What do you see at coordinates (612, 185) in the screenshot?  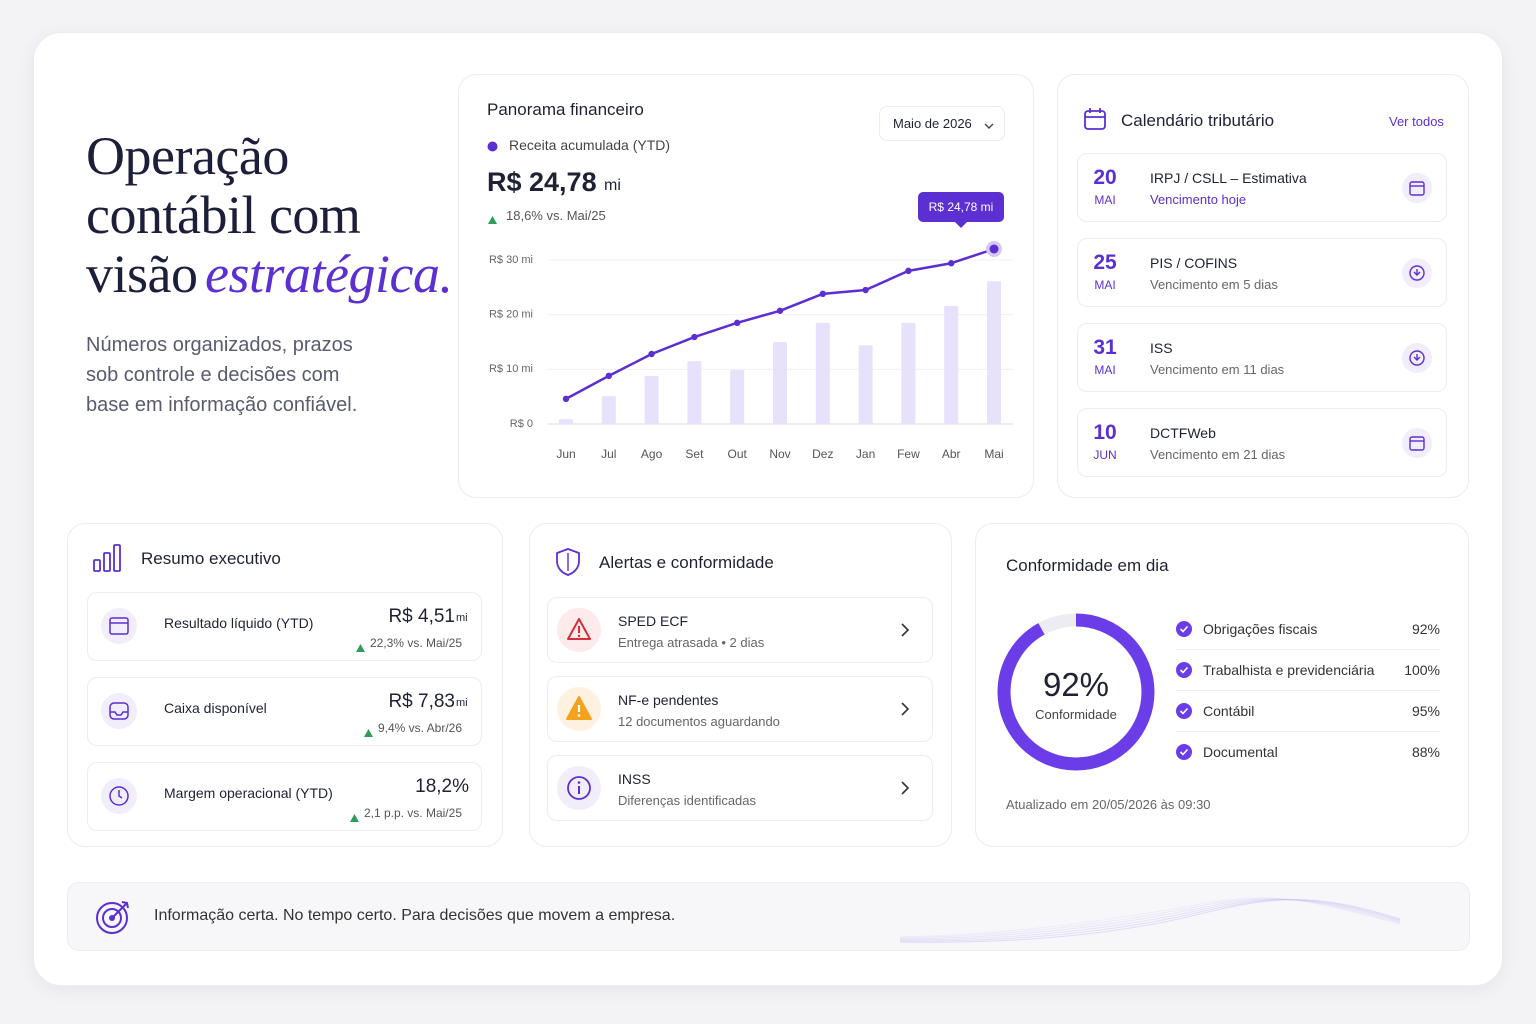 I see `total-unit: mi` at bounding box center [612, 185].